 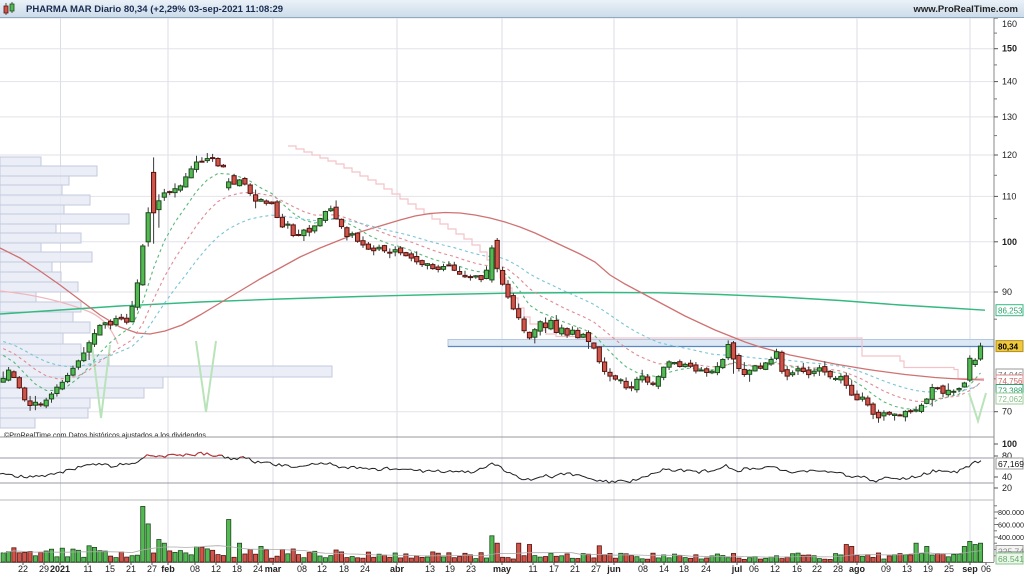 What do you see at coordinates (970, 569) in the screenshot?
I see `svg-text: sep` at bounding box center [970, 569].